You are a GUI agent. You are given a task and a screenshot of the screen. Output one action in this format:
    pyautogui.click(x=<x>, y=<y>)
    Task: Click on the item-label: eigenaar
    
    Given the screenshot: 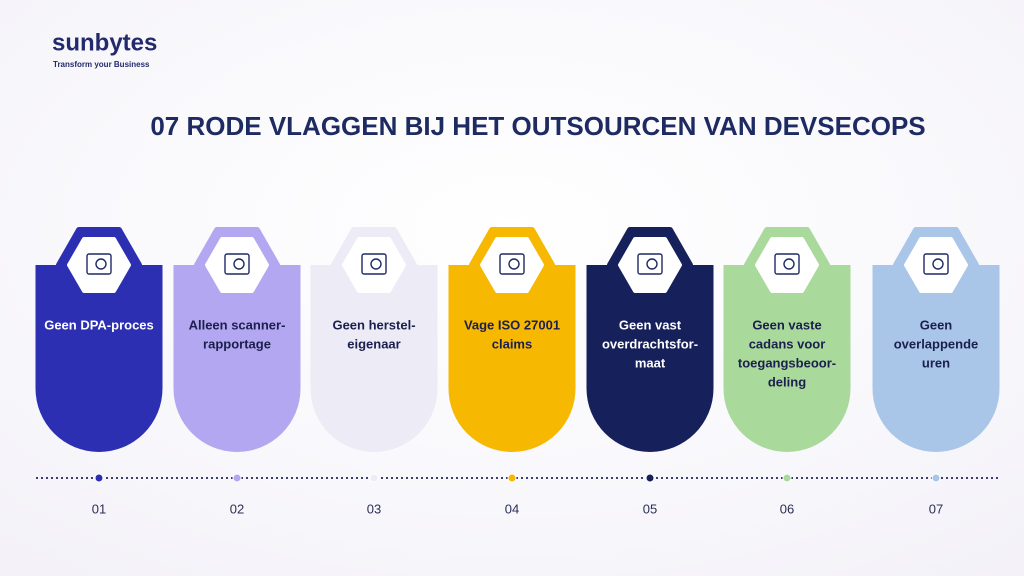 What is the action you would take?
    pyautogui.click(x=373, y=343)
    